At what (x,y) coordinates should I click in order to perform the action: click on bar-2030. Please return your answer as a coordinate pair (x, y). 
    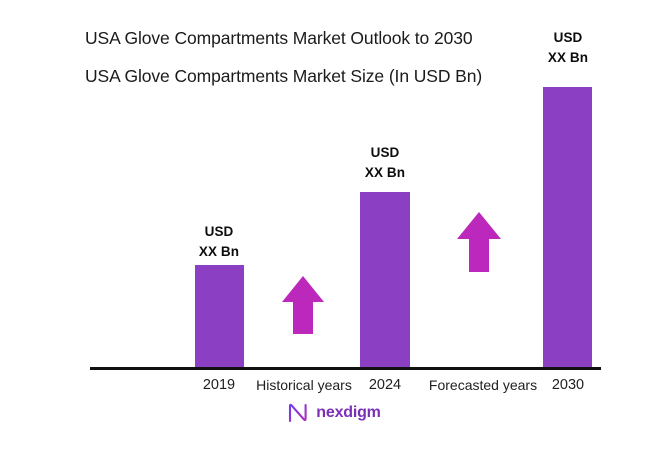
    Looking at the image, I should click on (567, 227).